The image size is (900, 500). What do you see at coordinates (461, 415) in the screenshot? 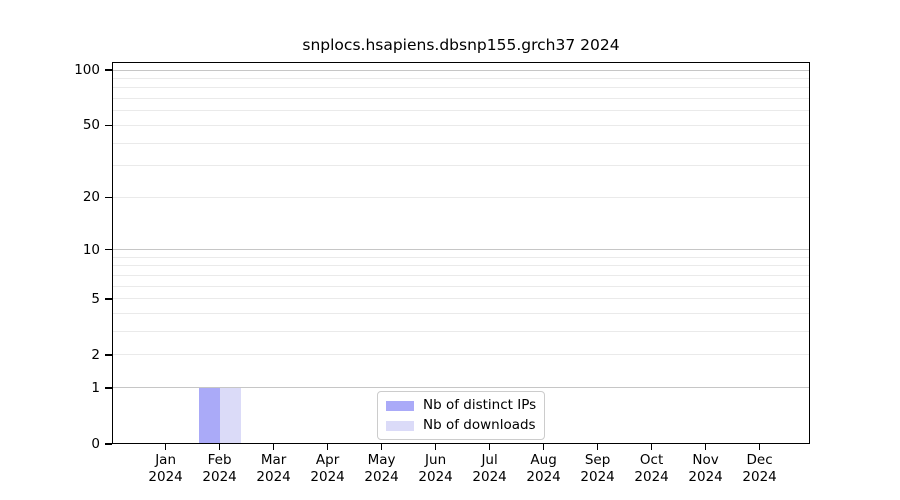
I see `legend: Nb of distinct IPs Nb of downloads` at bounding box center [461, 415].